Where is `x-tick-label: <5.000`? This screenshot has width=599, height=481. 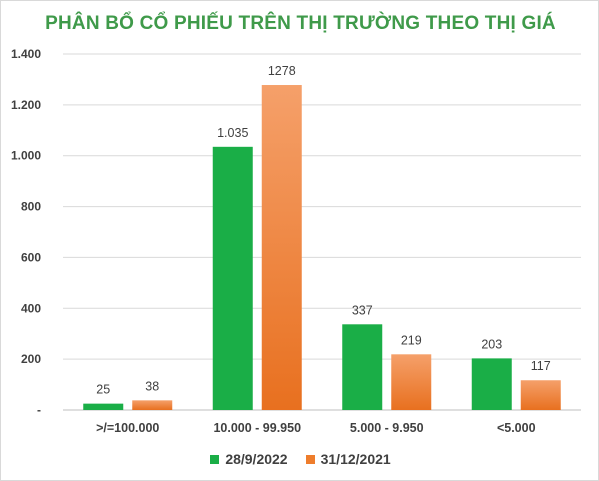 x-tick-label: <5.000 is located at coordinates (516, 428).